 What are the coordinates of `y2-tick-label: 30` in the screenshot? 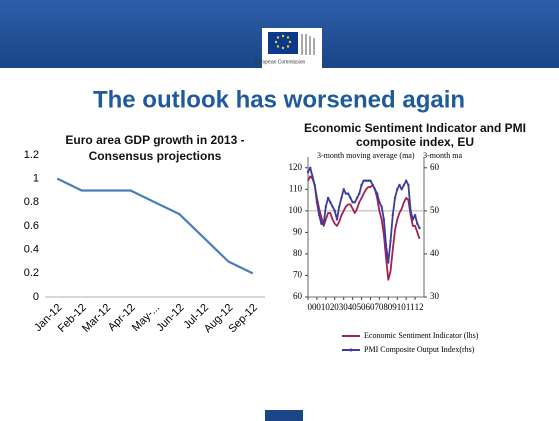 It's located at (435, 296).